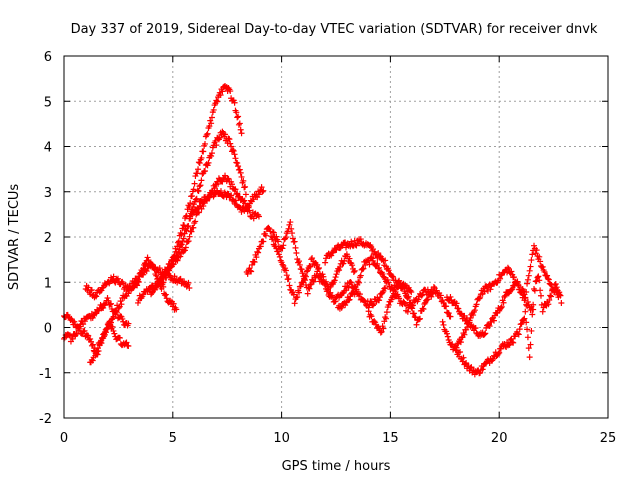 The width and height of the screenshot is (640, 480). What do you see at coordinates (507, 296) in the screenshot?
I see `series-track-p` at bounding box center [507, 296].